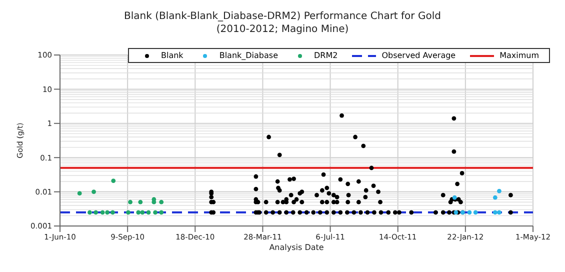 The width and height of the screenshot is (565, 272). I want to click on x-axis-title: Analysis Date, so click(296, 247).